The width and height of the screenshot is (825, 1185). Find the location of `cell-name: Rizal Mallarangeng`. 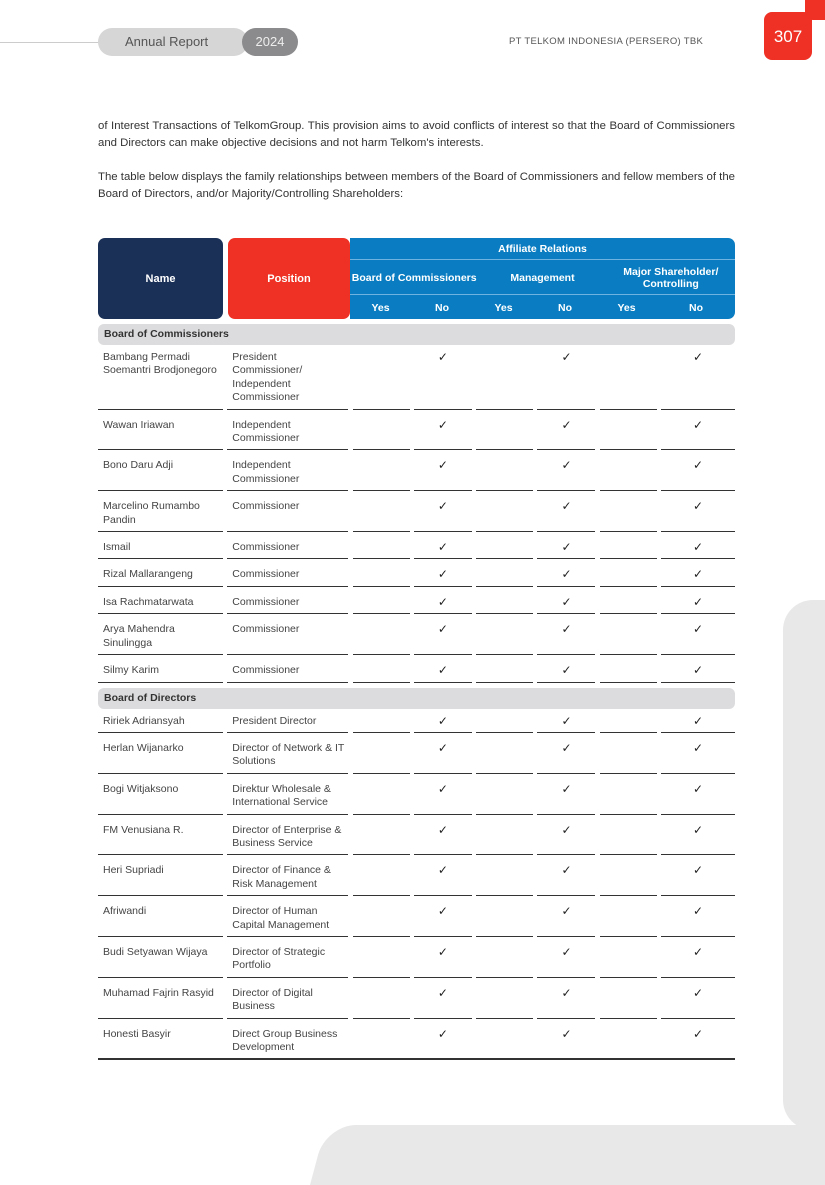

cell-name: Rizal Mallarangeng is located at coordinates (160, 575).